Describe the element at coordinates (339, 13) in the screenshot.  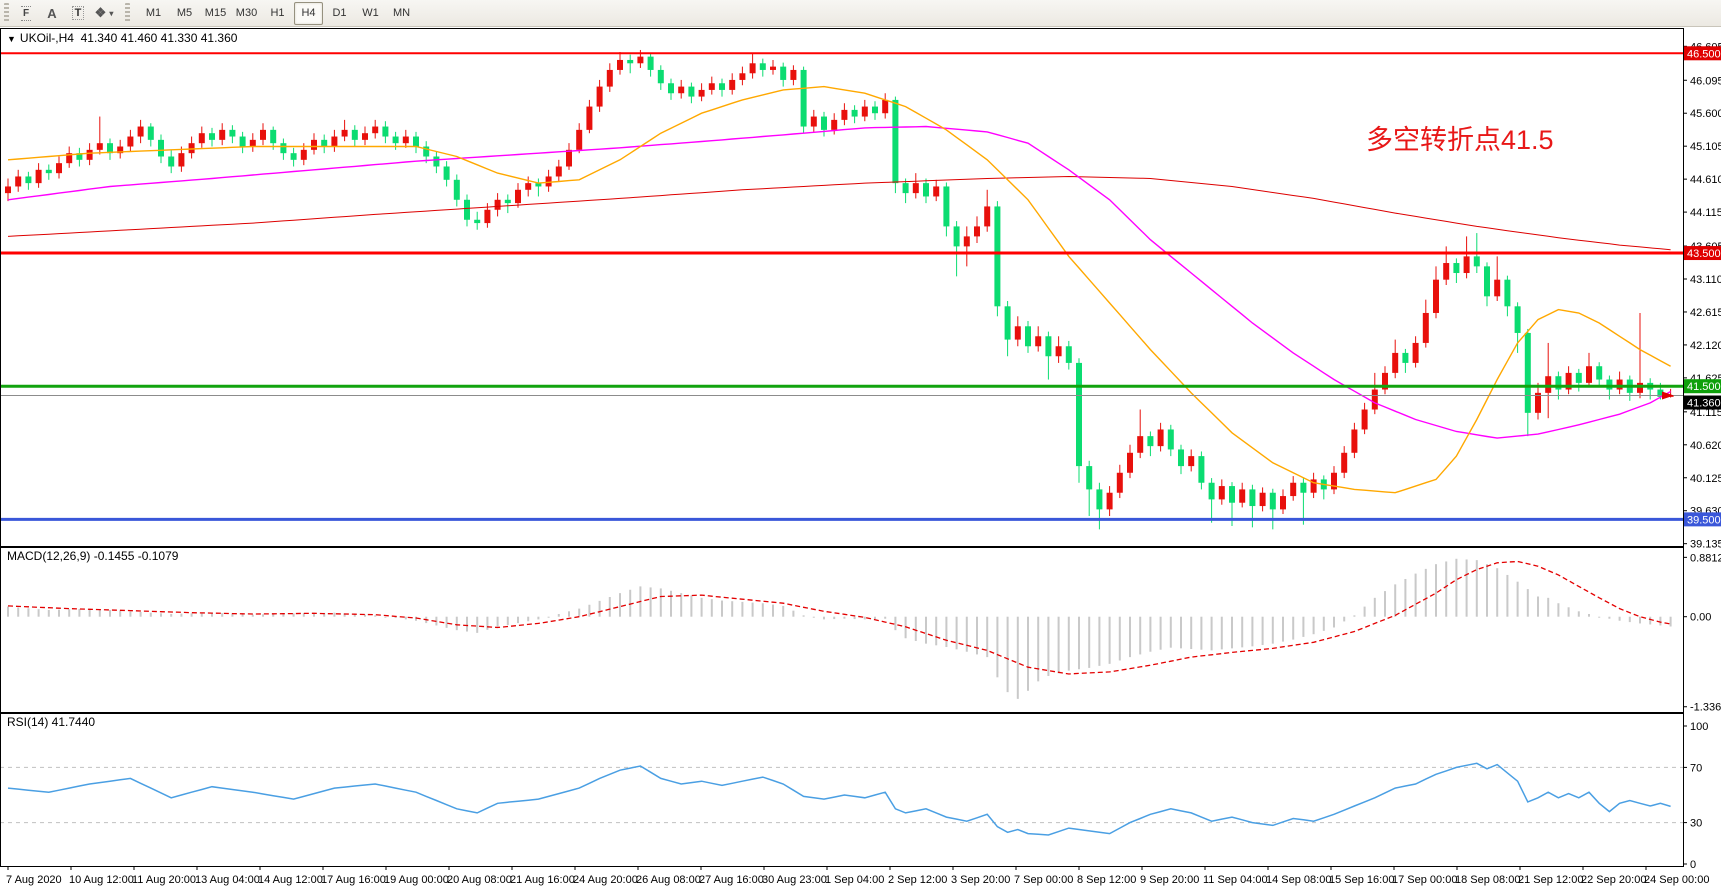
I see `timeframe-button-d1: D1` at that location.